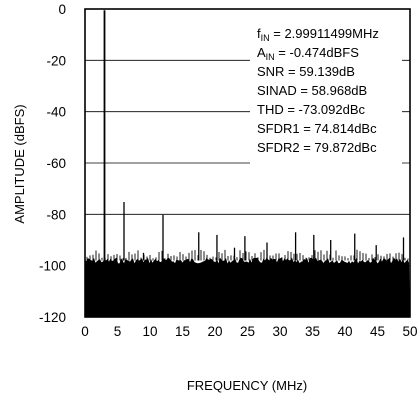 The image size is (417, 401). What do you see at coordinates (214, 331) in the screenshot?
I see `x-tick-label: 20` at bounding box center [214, 331].